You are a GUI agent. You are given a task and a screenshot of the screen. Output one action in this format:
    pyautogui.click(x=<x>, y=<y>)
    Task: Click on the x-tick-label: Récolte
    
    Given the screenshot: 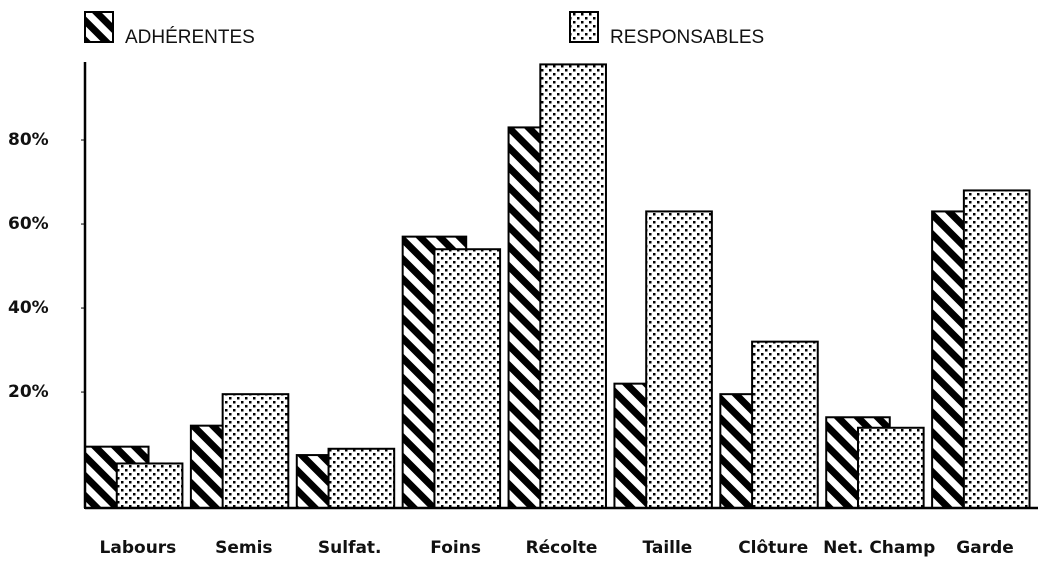 What is the action you would take?
    pyautogui.click(x=562, y=548)
    